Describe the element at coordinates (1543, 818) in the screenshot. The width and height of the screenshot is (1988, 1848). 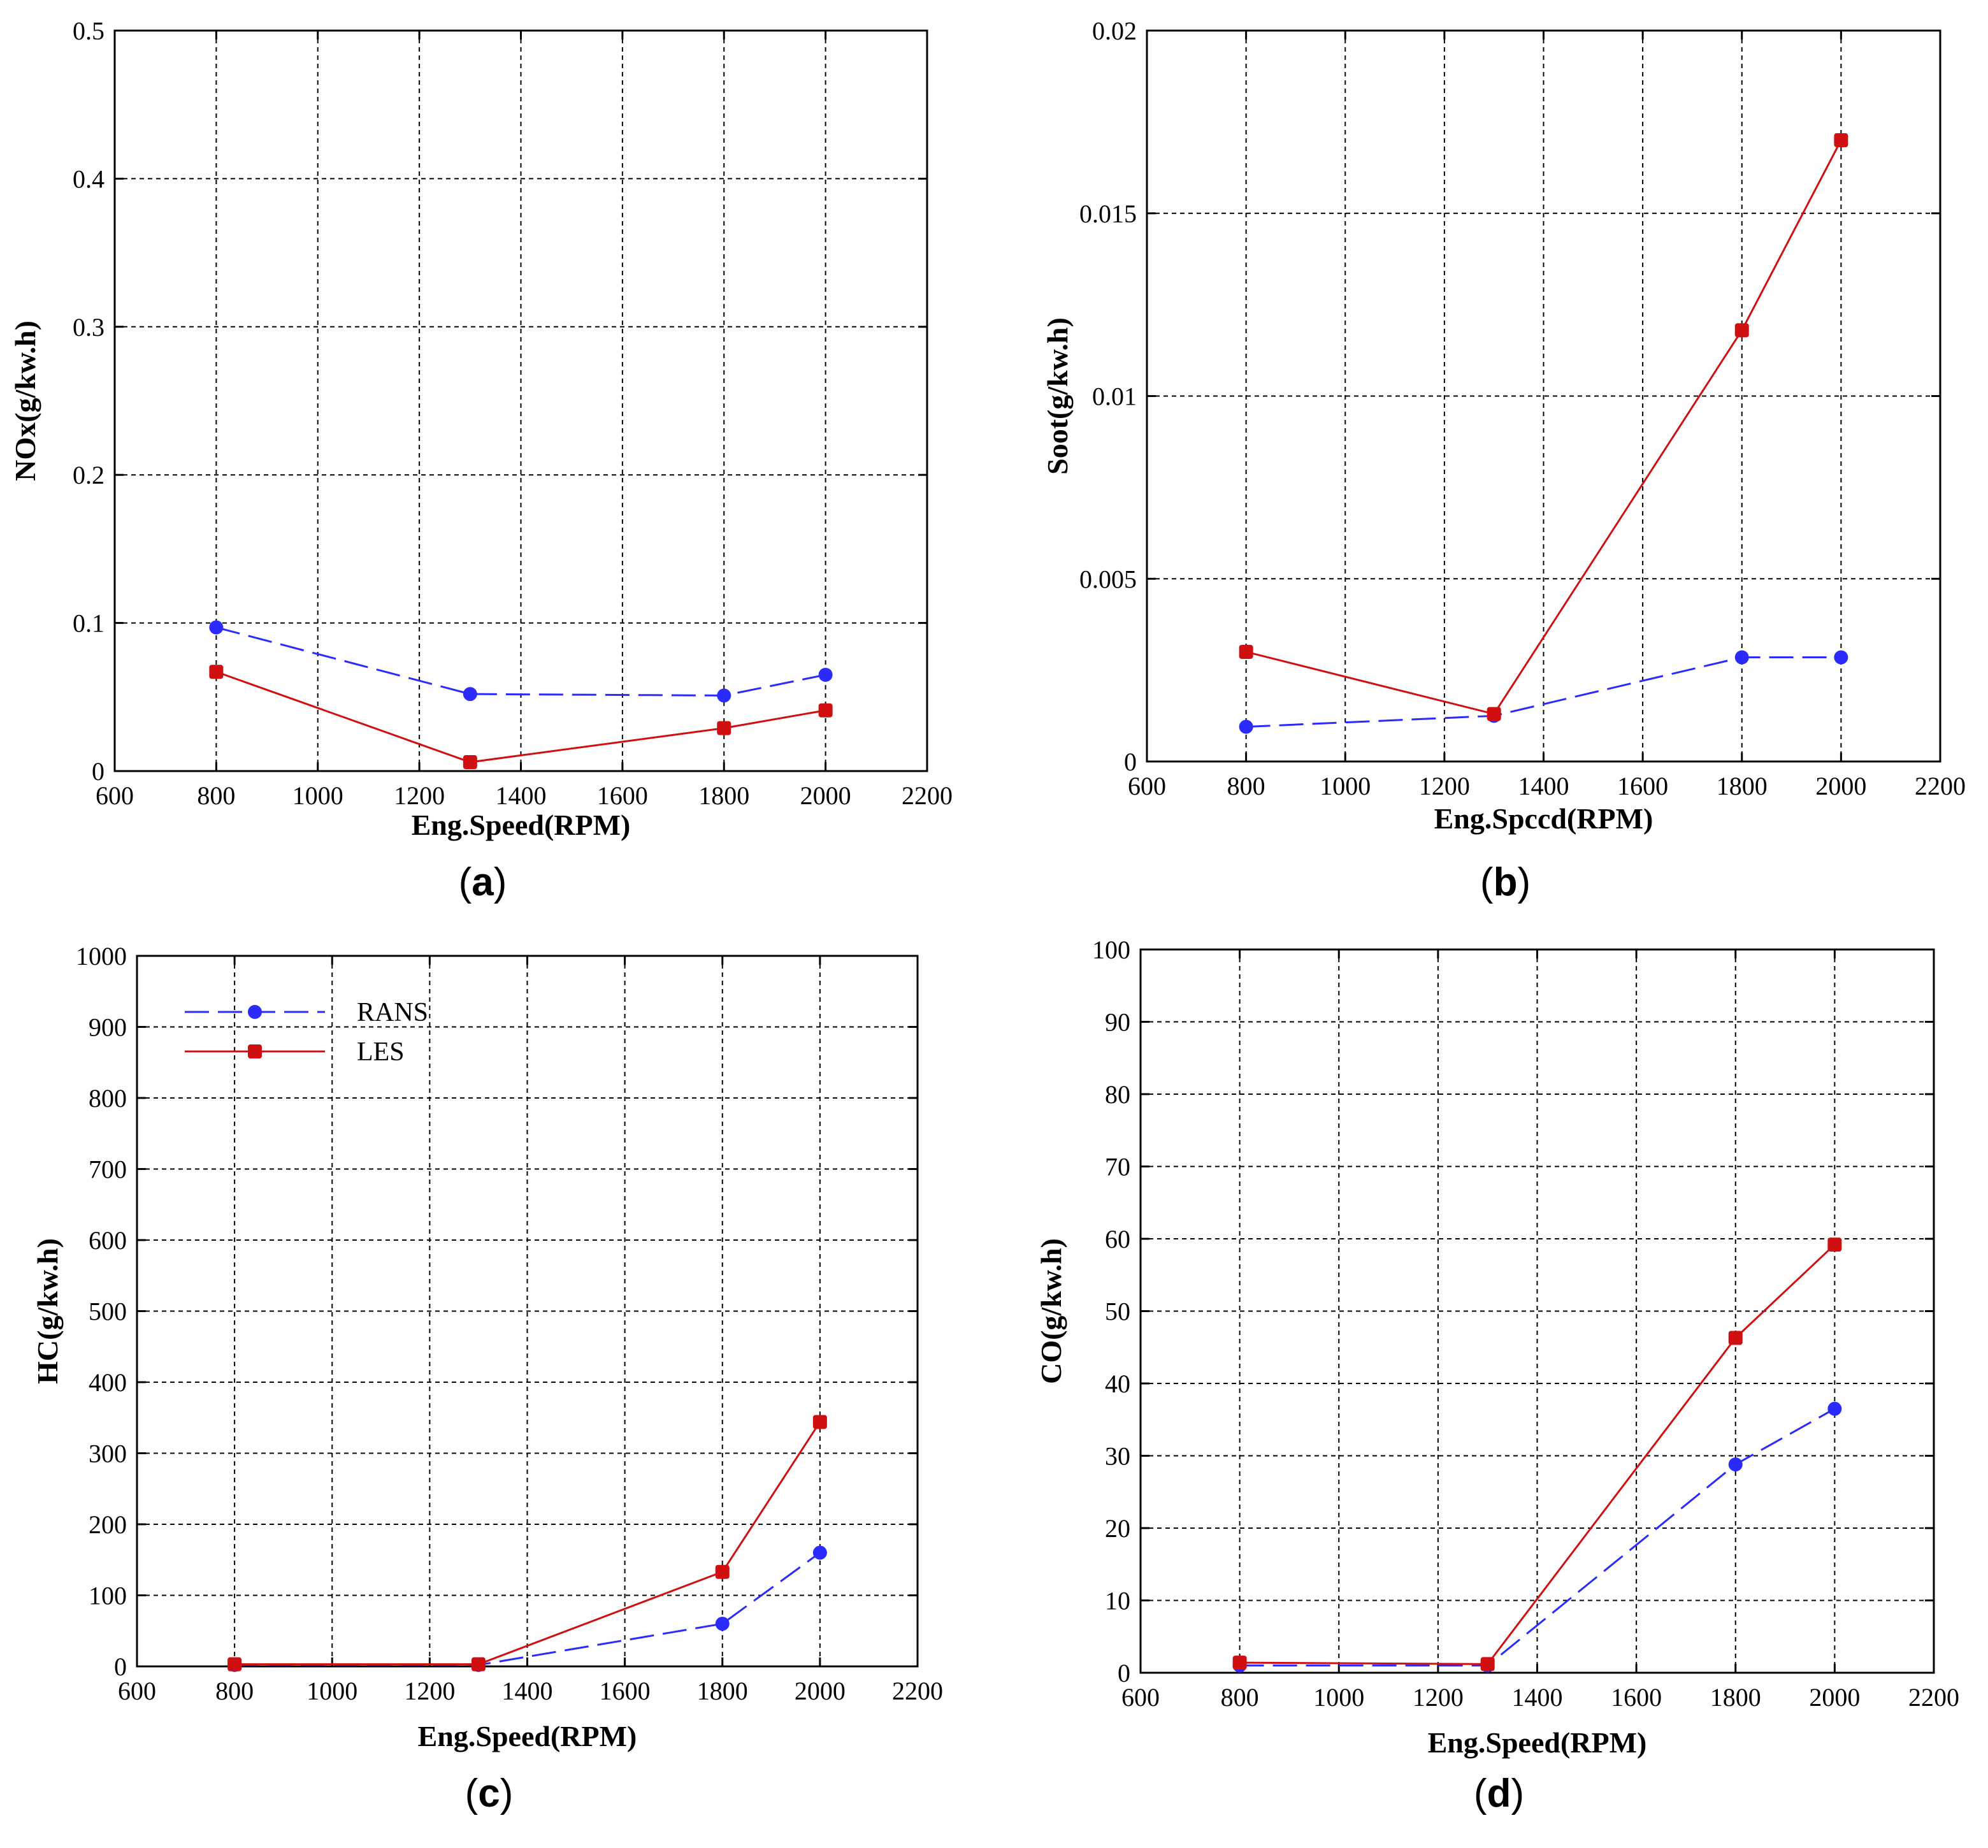
I see `x-axis-title: Eng.Spccd(RPM)` at that location.